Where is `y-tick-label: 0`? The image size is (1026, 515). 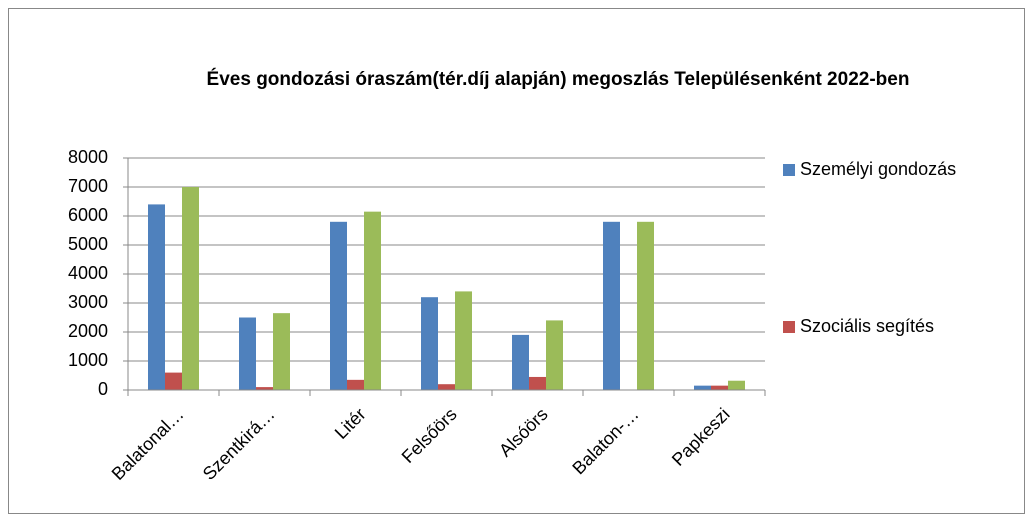 y-tick-label: 0 is located at coordinates (103, 389).